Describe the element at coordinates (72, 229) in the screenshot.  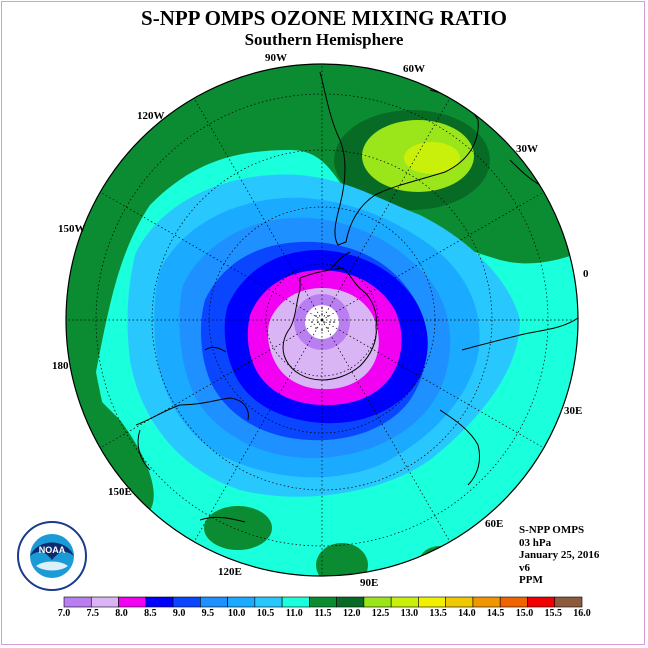
I see `lon-label-150w: 150W` at that location.